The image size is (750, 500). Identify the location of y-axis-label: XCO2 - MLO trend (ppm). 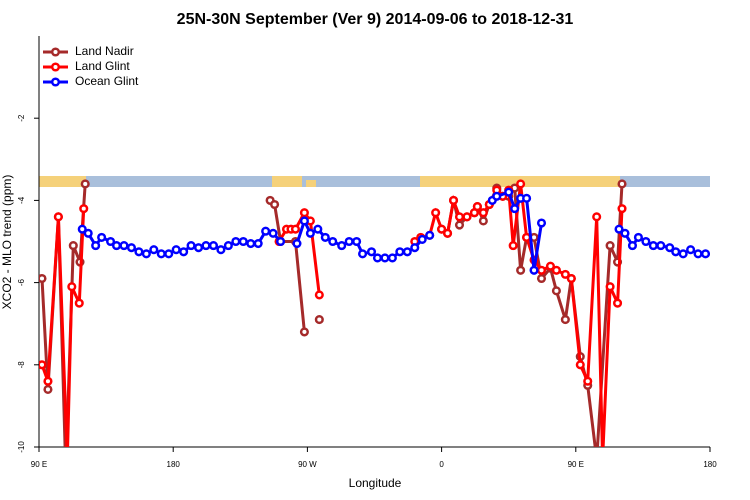
(7, 242).